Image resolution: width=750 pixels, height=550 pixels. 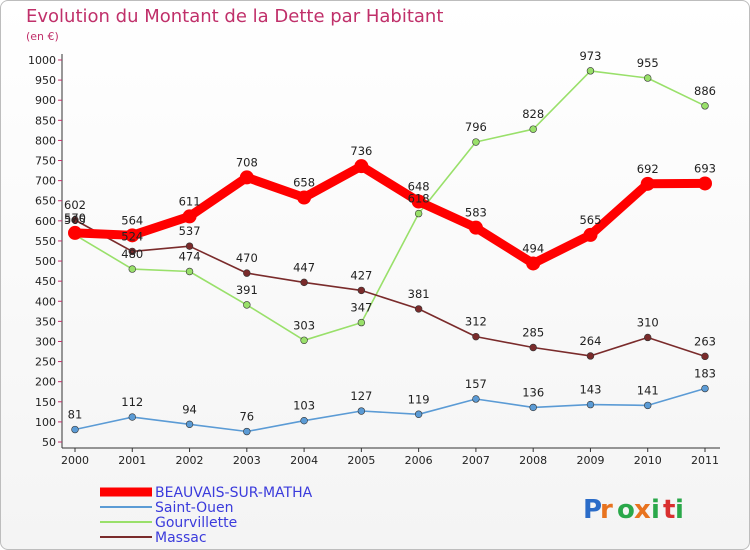 I want to click on data-label-beauvais-sur-matha: 494, so click(x=533, y=248).